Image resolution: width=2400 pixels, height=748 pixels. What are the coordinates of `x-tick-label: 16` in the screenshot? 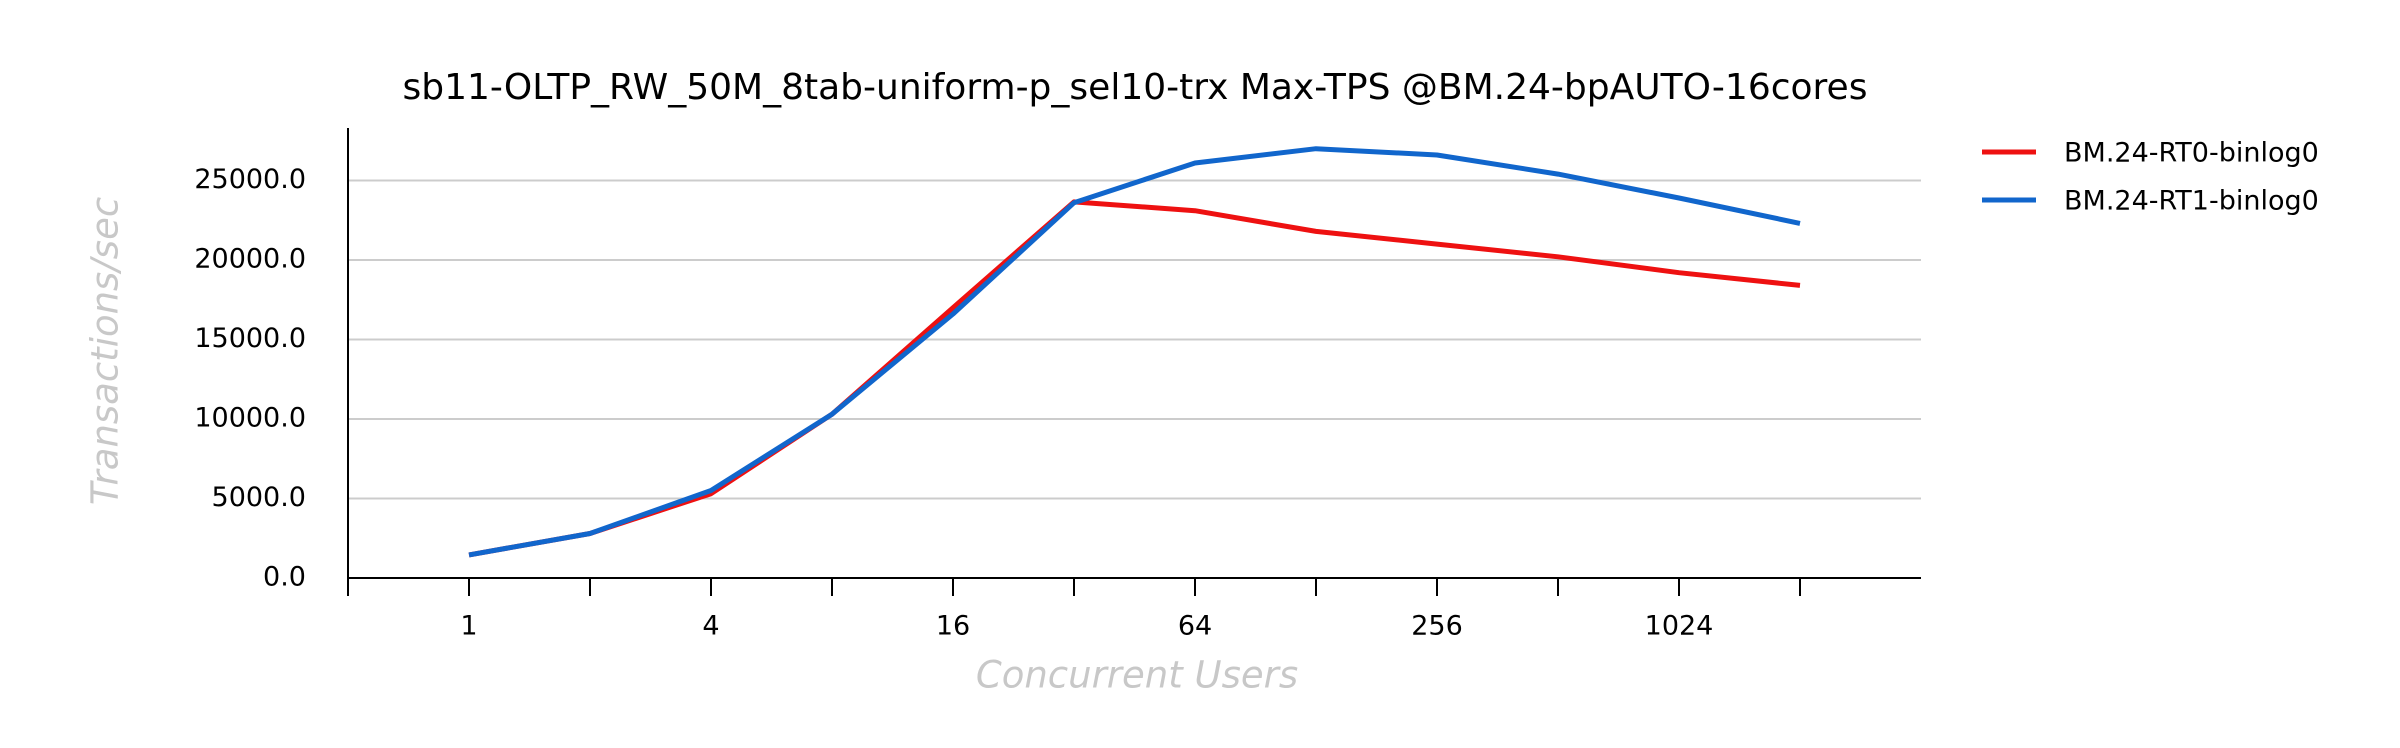 It's located at (953, 626).